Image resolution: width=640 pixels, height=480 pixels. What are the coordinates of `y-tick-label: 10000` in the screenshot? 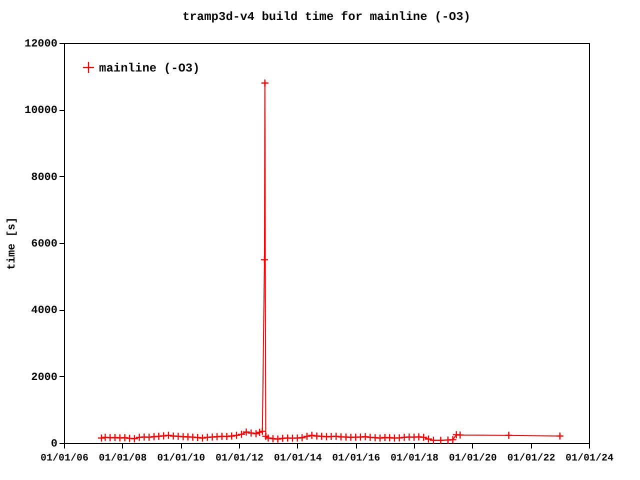 It's located at (41, 111).